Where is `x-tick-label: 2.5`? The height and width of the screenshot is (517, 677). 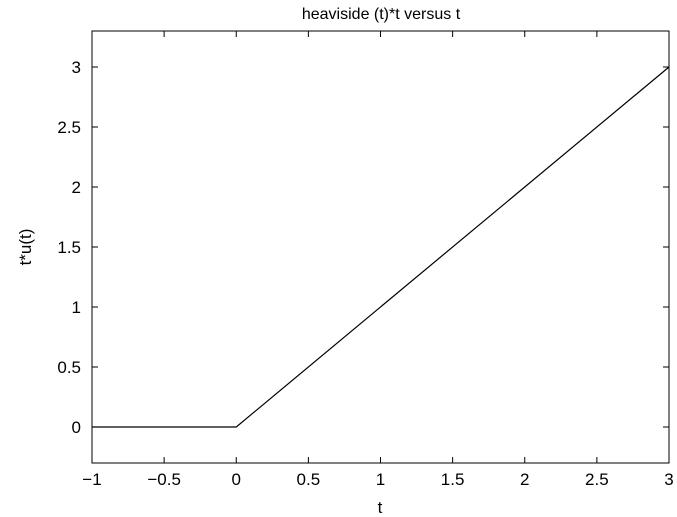
x-tick-label: 2.5 is located at coordinates (597, 479).